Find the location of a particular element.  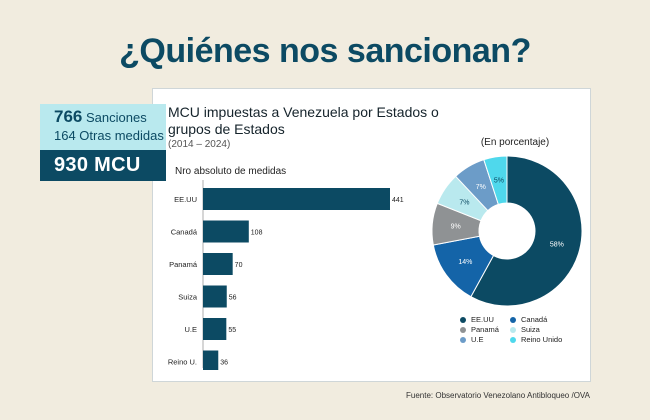

donut-chart: 58% 14% 9% 7% 7% 5% is located at coordinates (507, 231).